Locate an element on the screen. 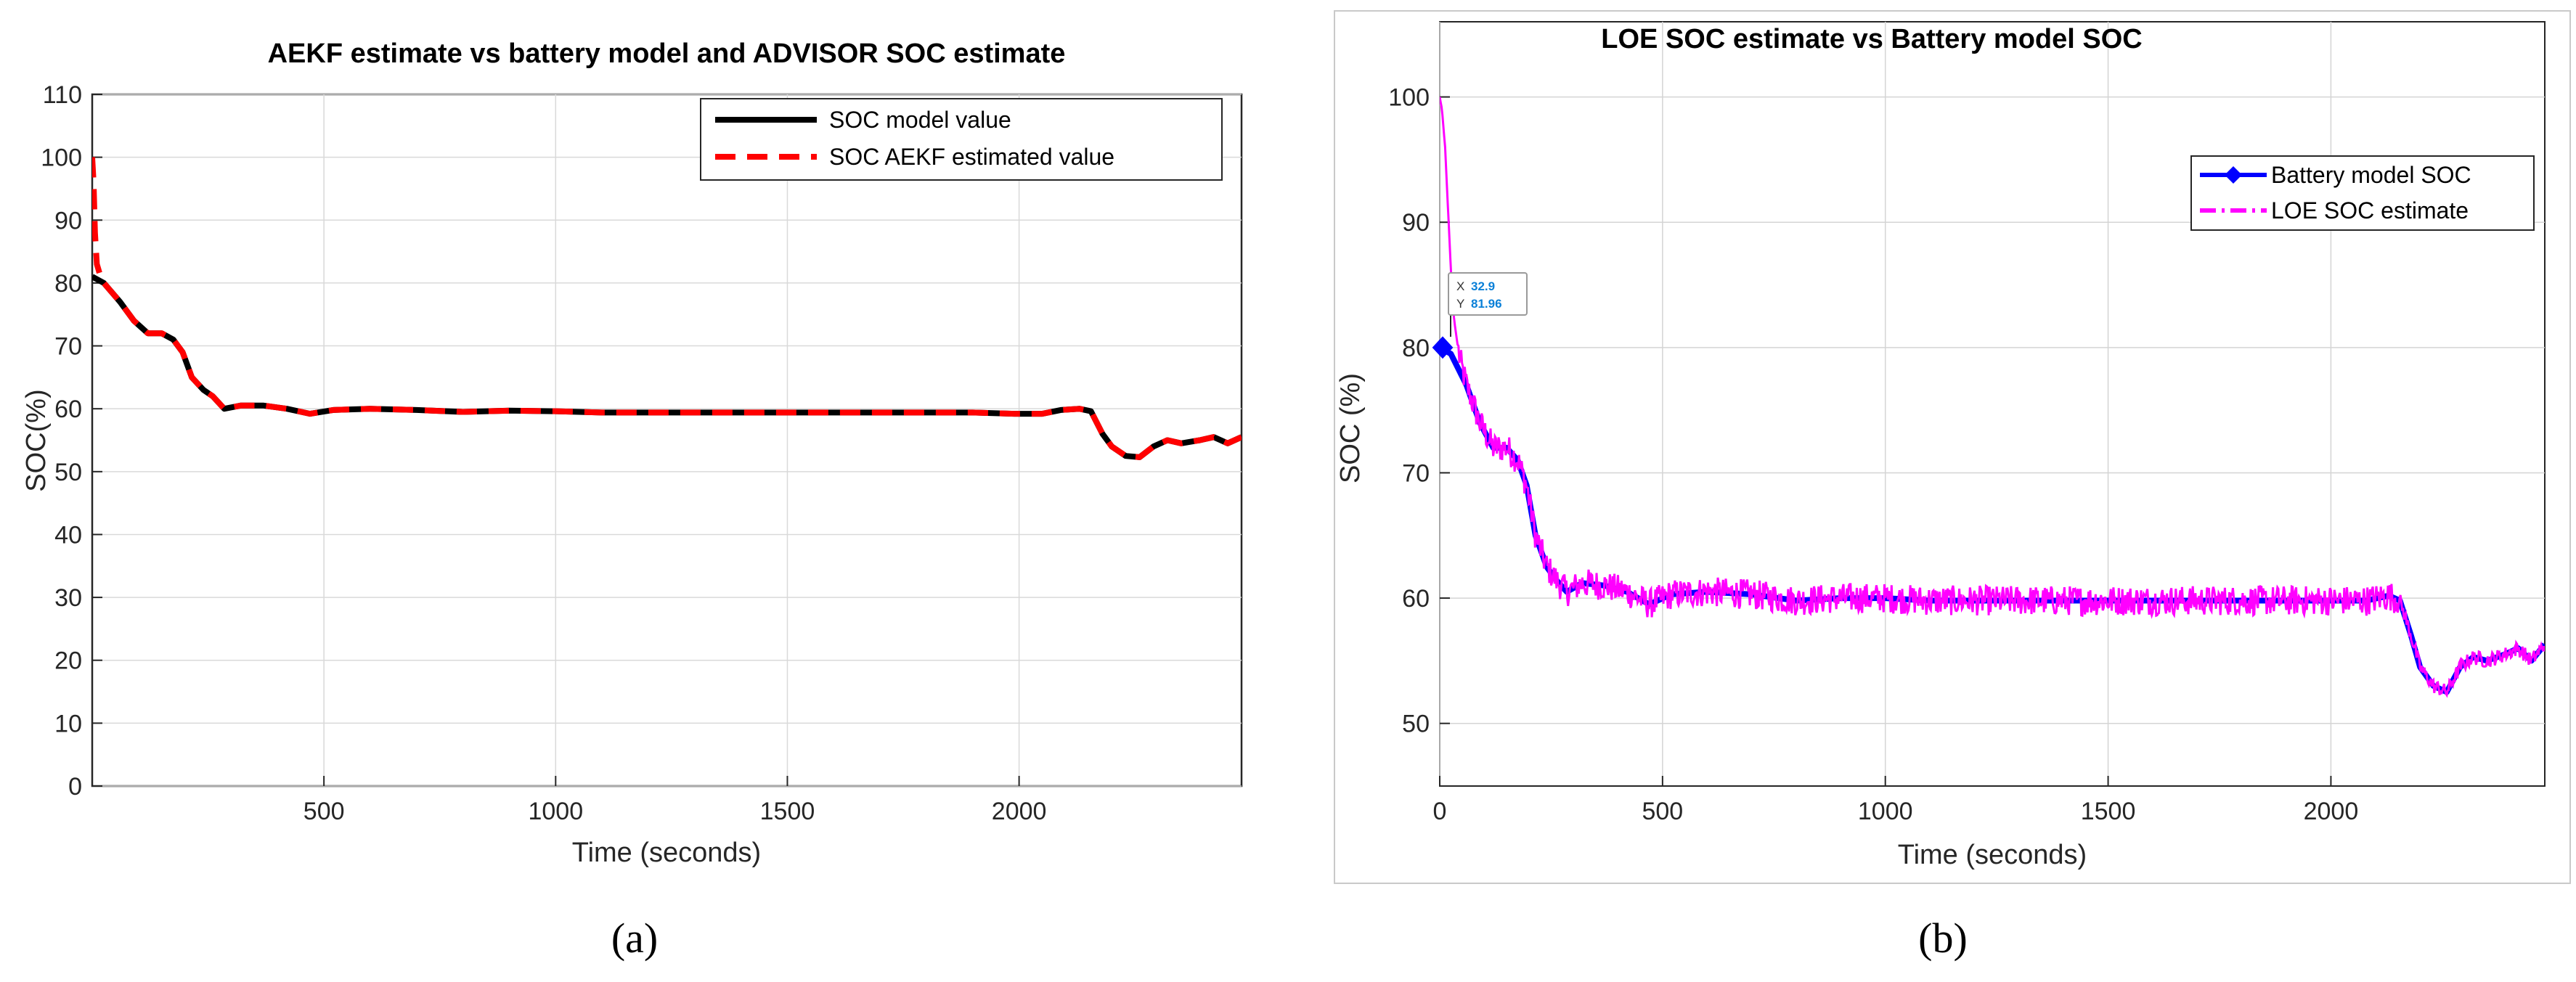 The height and width of the screenshot is (982, 2576). chart-b-x-ticks: 0 500 1000 1500 2000 is located at coordinates (1896, 800).